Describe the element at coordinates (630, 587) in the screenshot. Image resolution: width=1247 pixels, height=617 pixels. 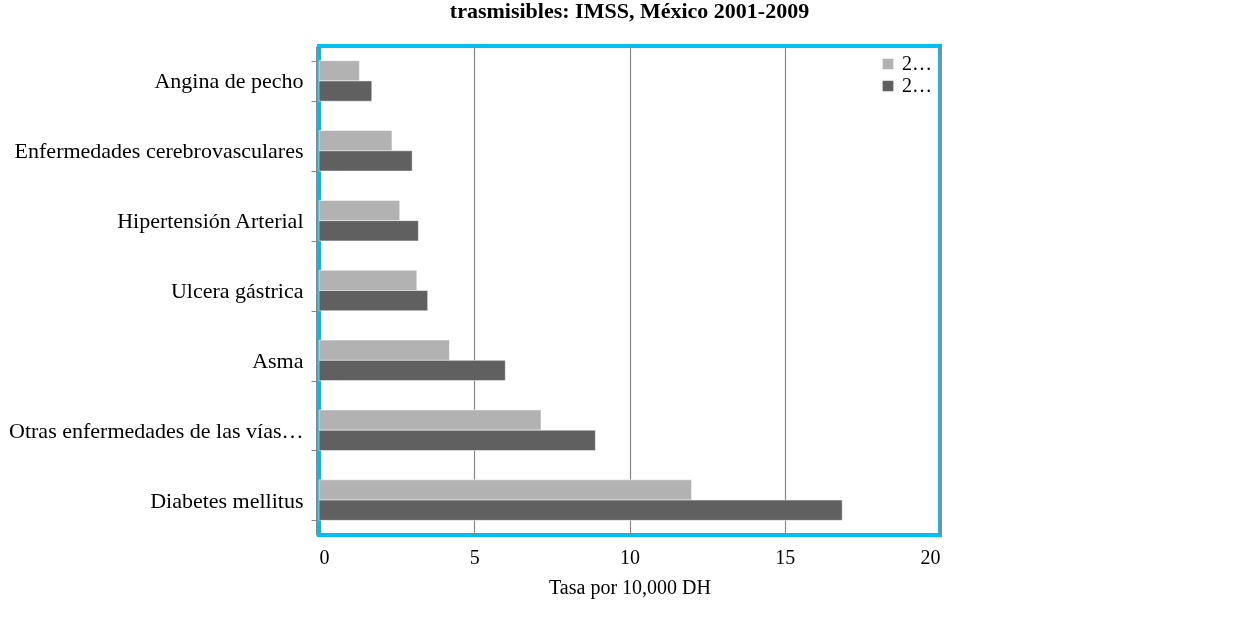
I see `x-axis-title: Tasa por 10,000 DH` at that location.